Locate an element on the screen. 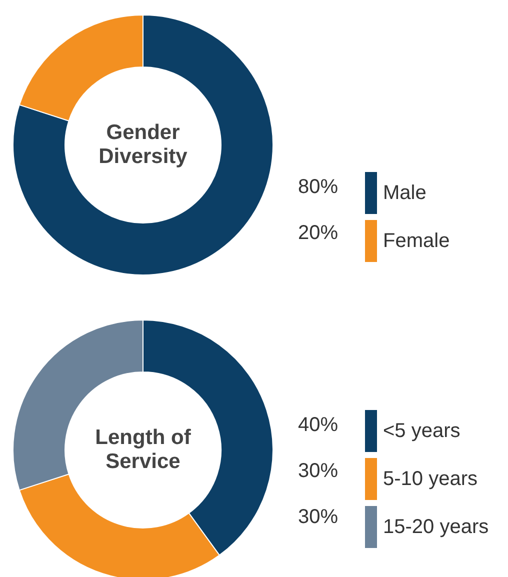 This screenshot has height=577, width=508. legend-label: 15-20 years is located at coordinates (436, 527).